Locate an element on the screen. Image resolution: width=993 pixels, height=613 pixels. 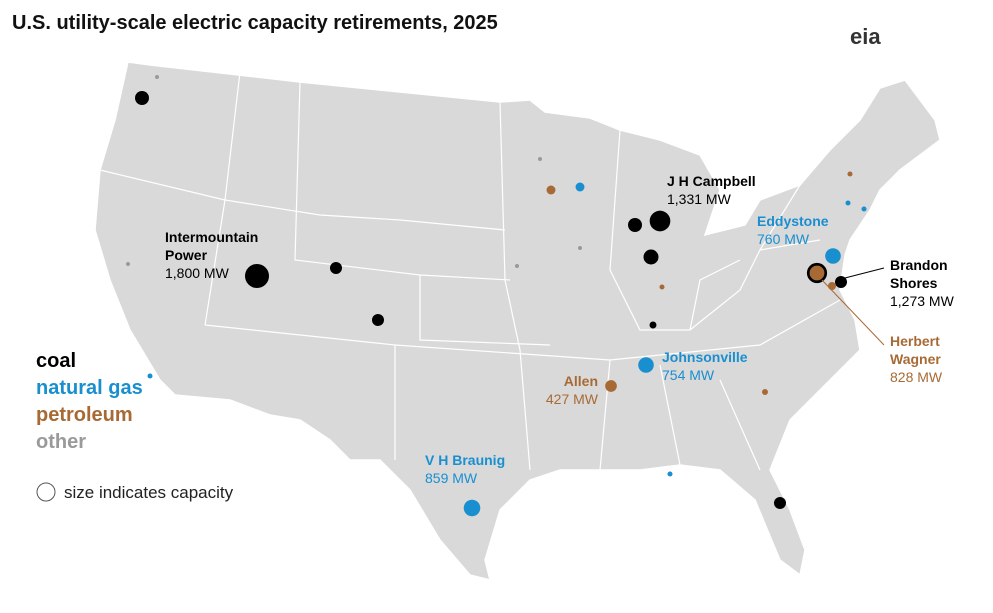
legend-entry: coal is located at coordinates (56, 361).